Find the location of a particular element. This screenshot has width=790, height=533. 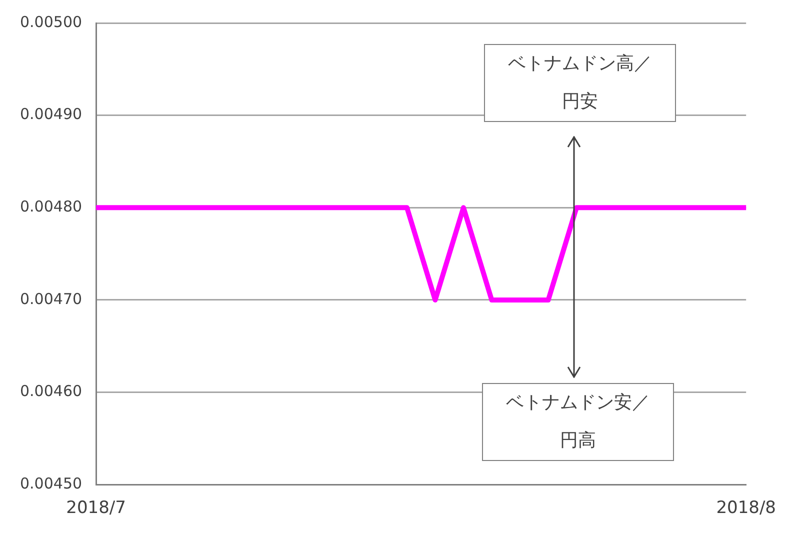

y-tick-label: 0.00500 is located at coordinates (51, 21).